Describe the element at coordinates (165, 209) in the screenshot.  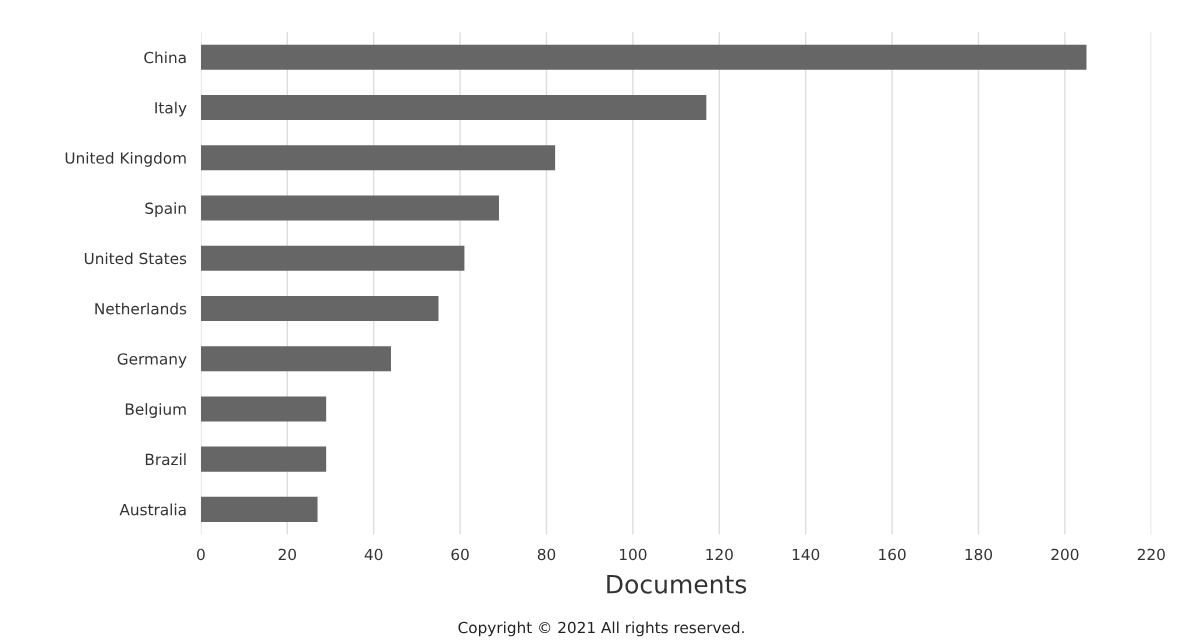
I see `y-tick-label: Spain` at that location.